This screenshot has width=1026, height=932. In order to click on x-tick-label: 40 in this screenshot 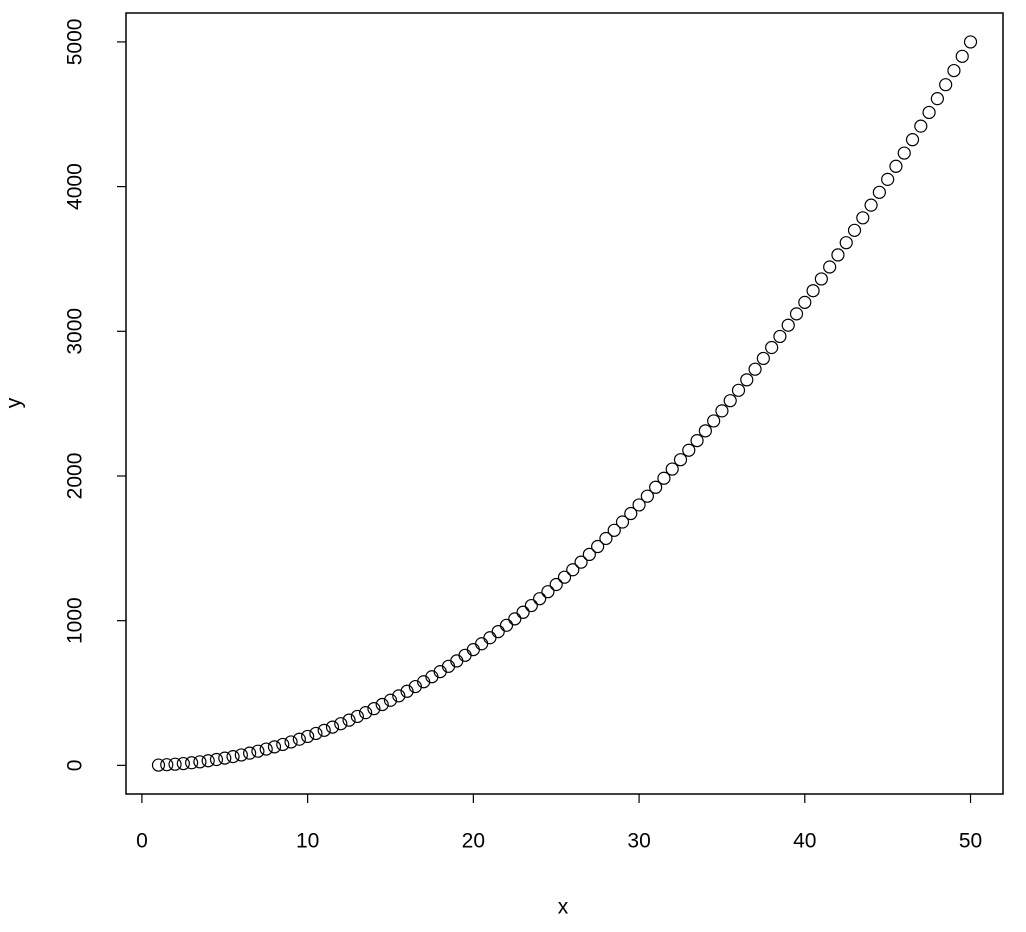, I will do `click(804, 841)`.